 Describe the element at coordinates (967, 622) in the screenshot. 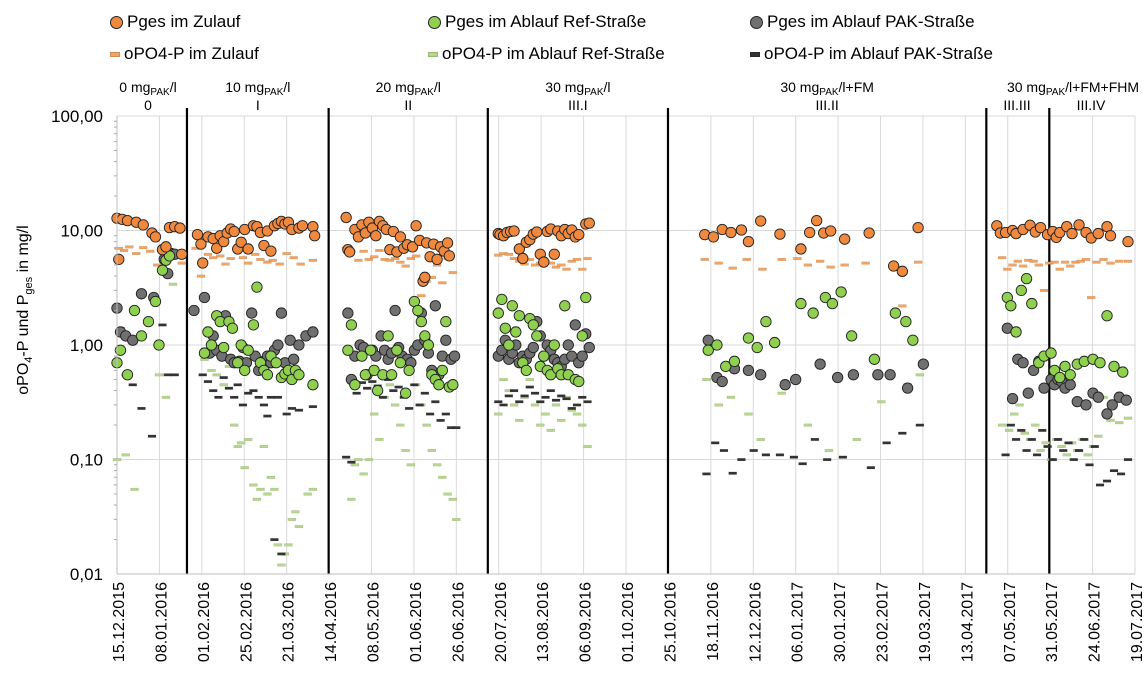

I see `x-tick-label: 13.04.2017` at that location.